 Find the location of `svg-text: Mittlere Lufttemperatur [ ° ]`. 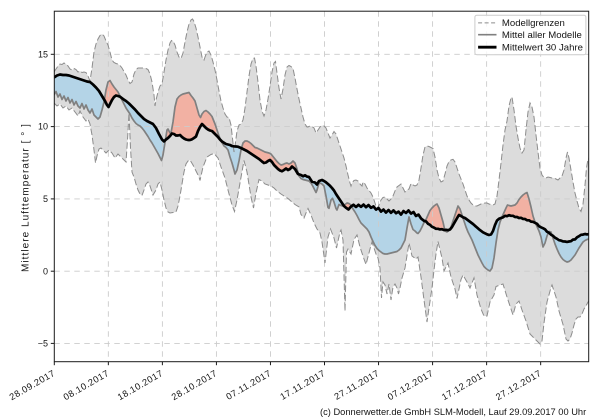

svg-text: Mittlere Lufttemperatur [ ° ] is located at coordinates (26, 197).